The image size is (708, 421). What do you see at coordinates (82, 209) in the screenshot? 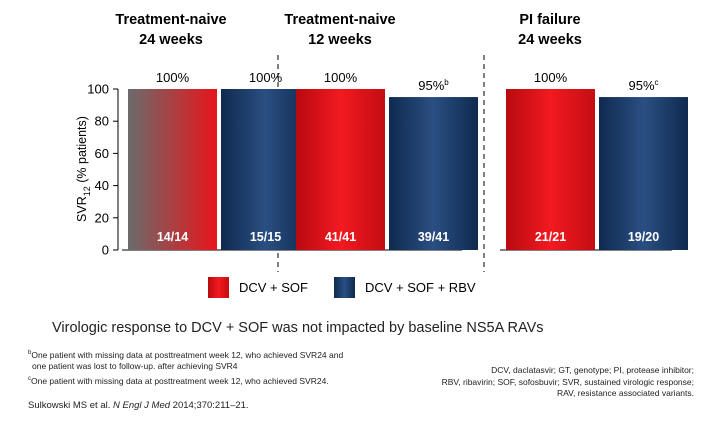
I see `y-axis-label-main: SVR` at bounding box center [82, 209].